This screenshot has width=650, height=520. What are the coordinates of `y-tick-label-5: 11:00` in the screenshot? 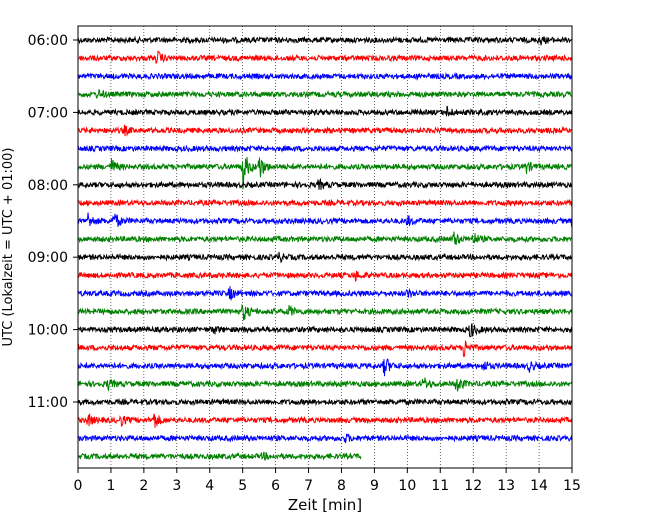 It's located at (48, 403).